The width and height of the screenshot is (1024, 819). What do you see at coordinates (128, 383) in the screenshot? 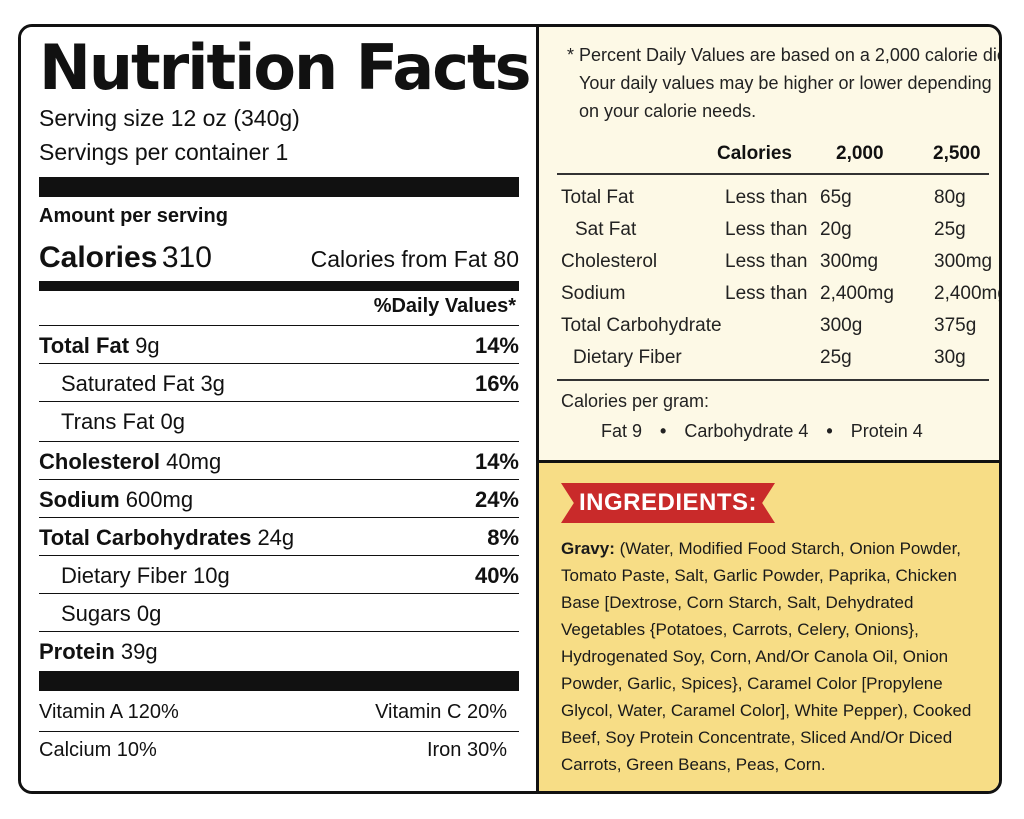
I see `nutrient-name: Saturated Fat` at bounding box center [128, 383].